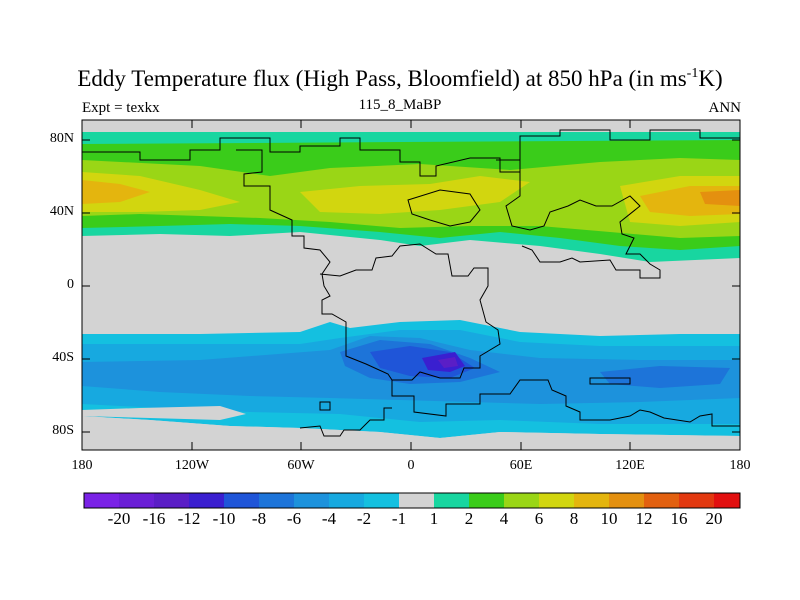 This screenshot has width=800, height=600. Describe the element at coordinates (679, 518) in the screenshot. I see `colorbar-label: 16` at that location.